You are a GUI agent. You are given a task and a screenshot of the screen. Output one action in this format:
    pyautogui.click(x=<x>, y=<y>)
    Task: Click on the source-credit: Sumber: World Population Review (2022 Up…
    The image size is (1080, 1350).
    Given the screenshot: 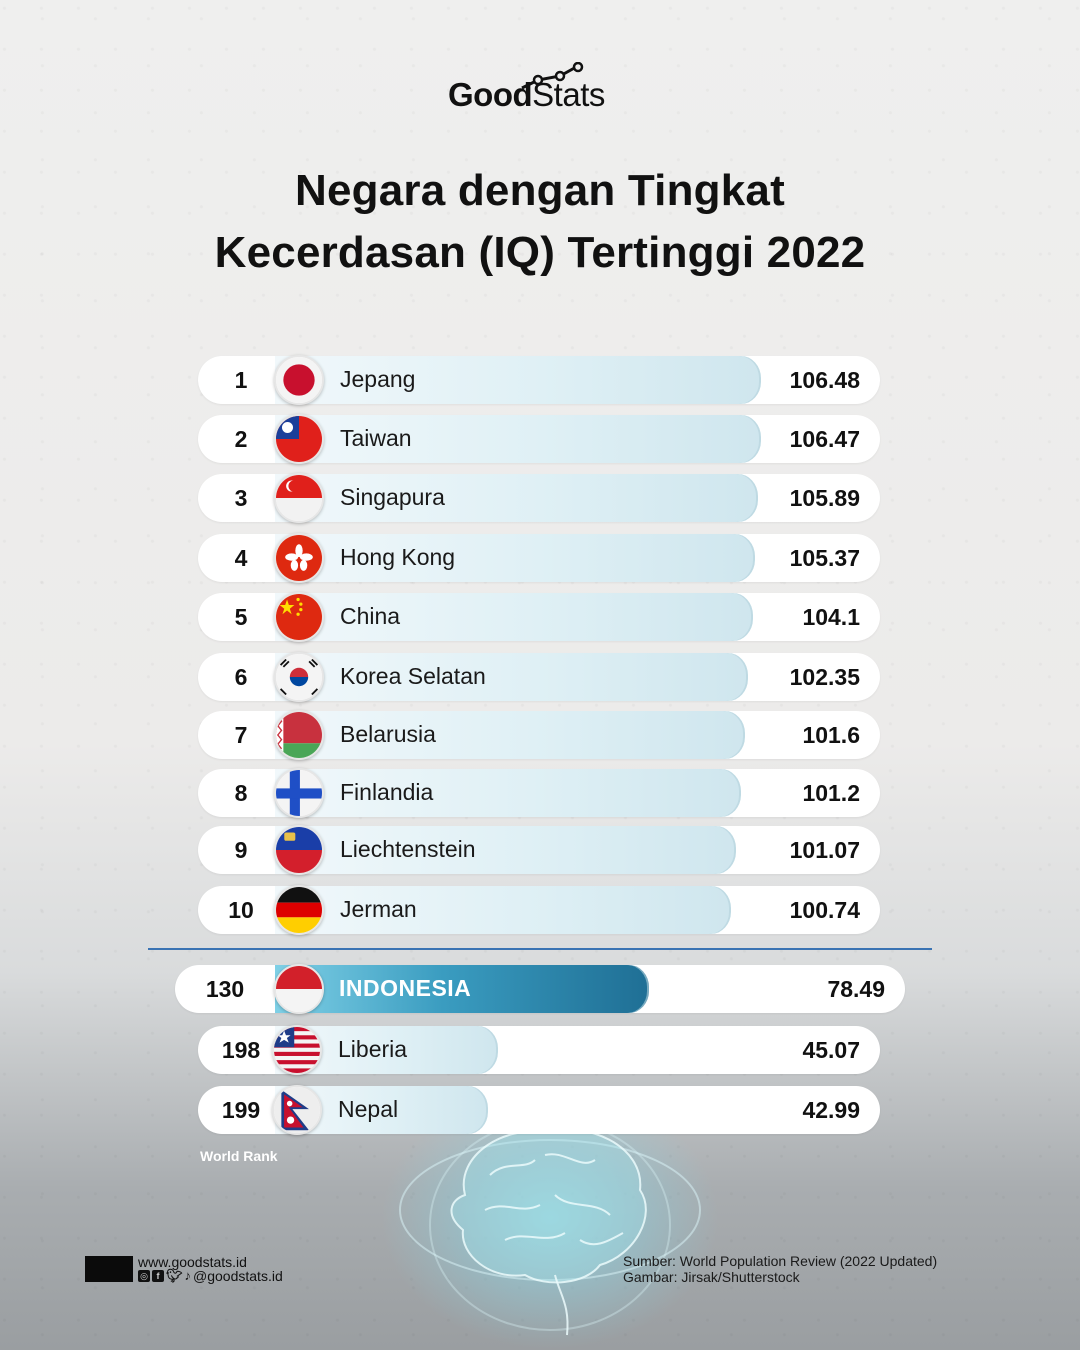 What is the action you would take?
    pyautogui.click(x=780, y=1261)
    